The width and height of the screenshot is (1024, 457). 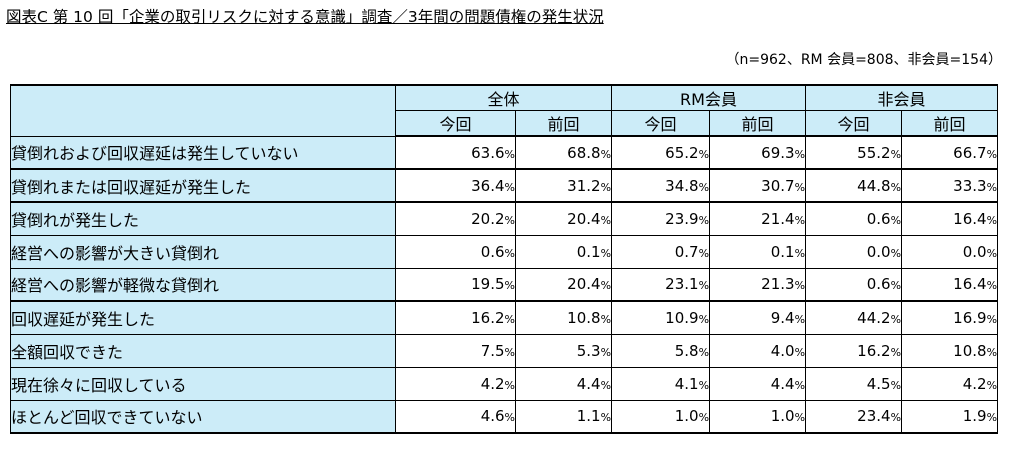 I want to click on table-row: 全額回収できた 7.5% 5.3% 5.8% 4.0% 16.2% 10.8%, so click(x=504, y=350).